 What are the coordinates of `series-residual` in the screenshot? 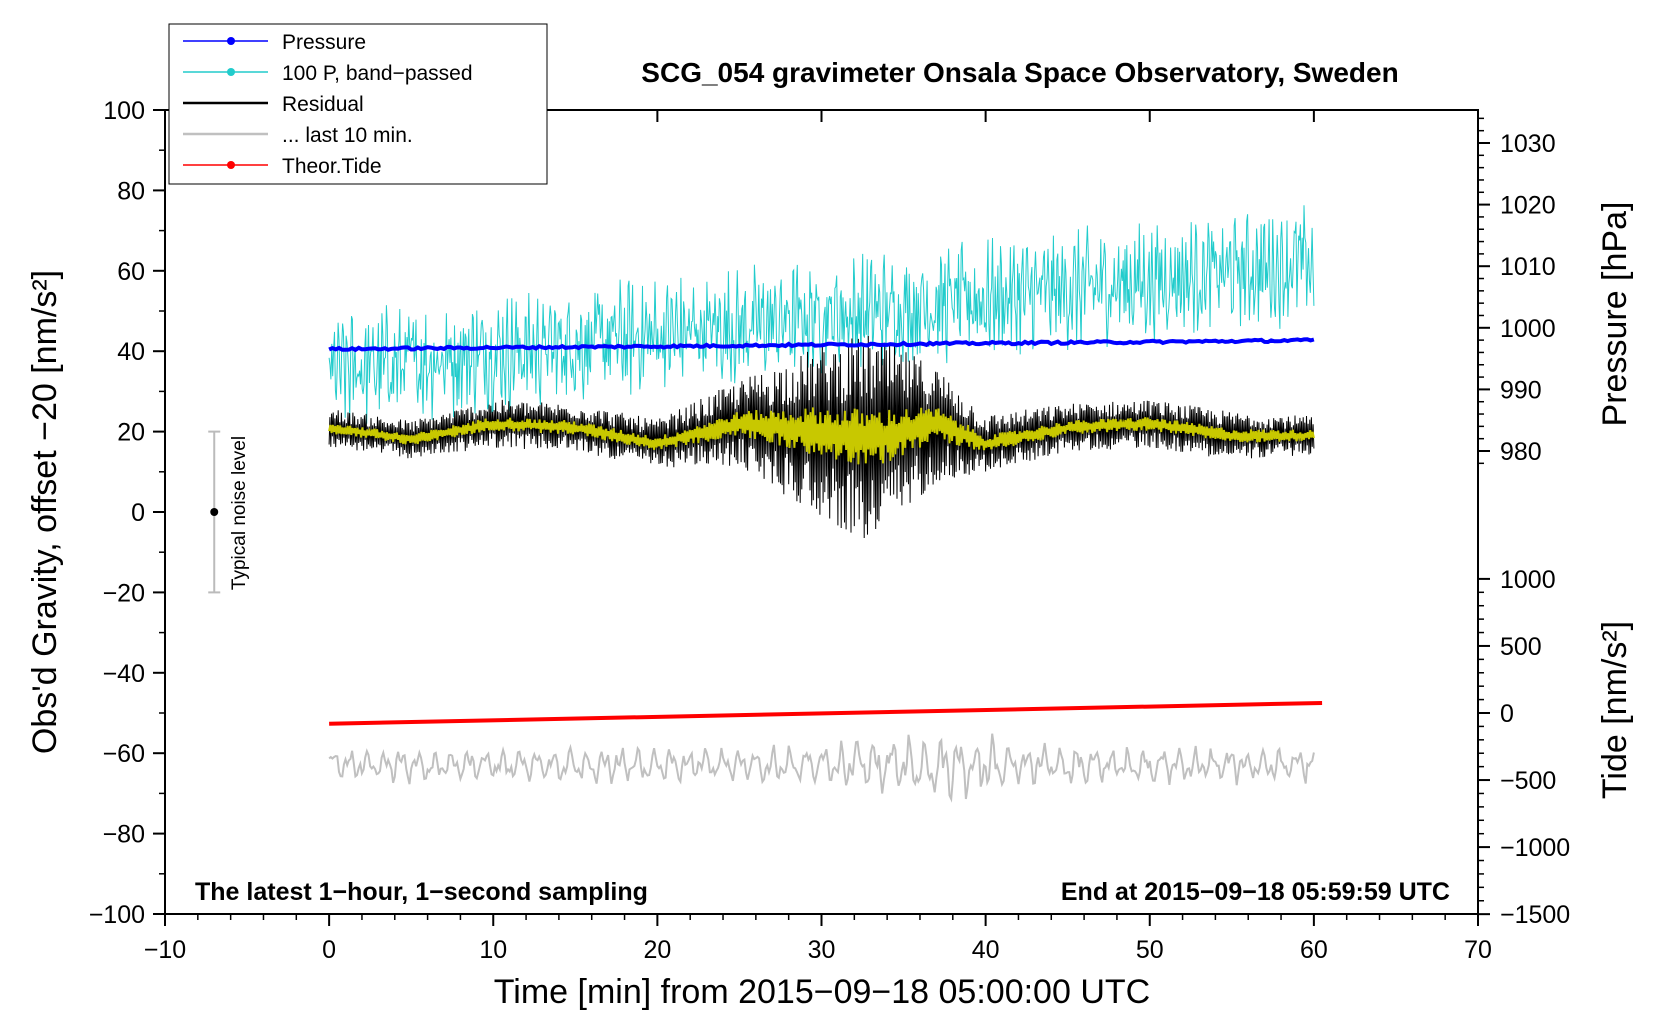 It's located at (821, 437).